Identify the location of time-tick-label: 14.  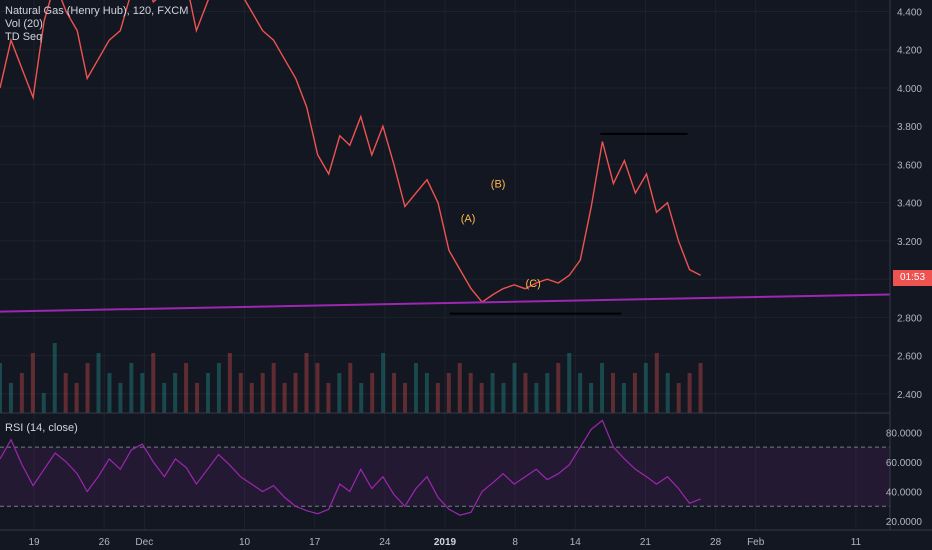
(576, 542).